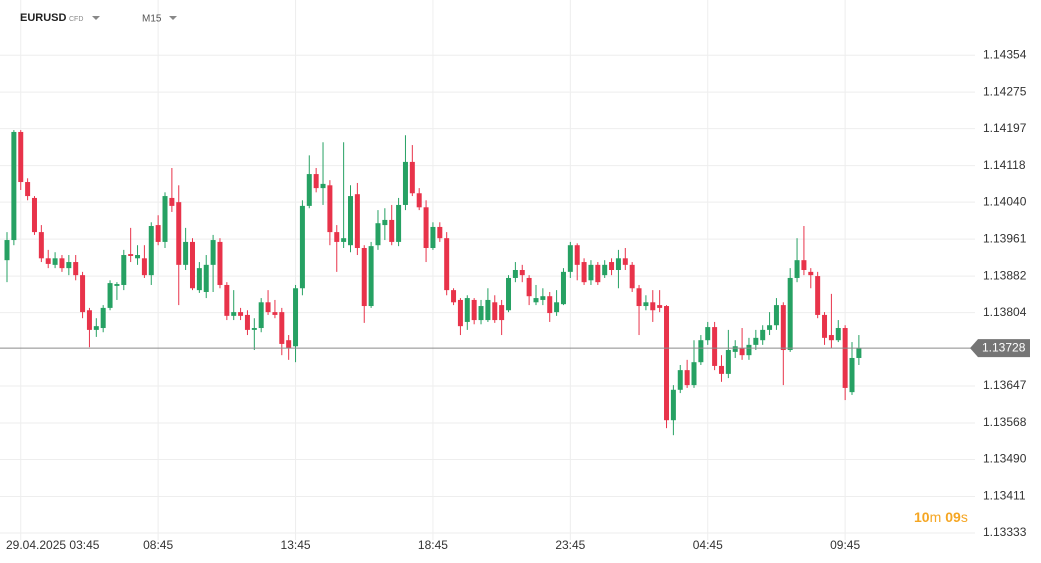 Image resolution: width=1041 pixels, height=563 pixels. Describe the element at coordinates (1005, 54) in the screenshot. I see `y-tick-label: 1.14354` at that location.